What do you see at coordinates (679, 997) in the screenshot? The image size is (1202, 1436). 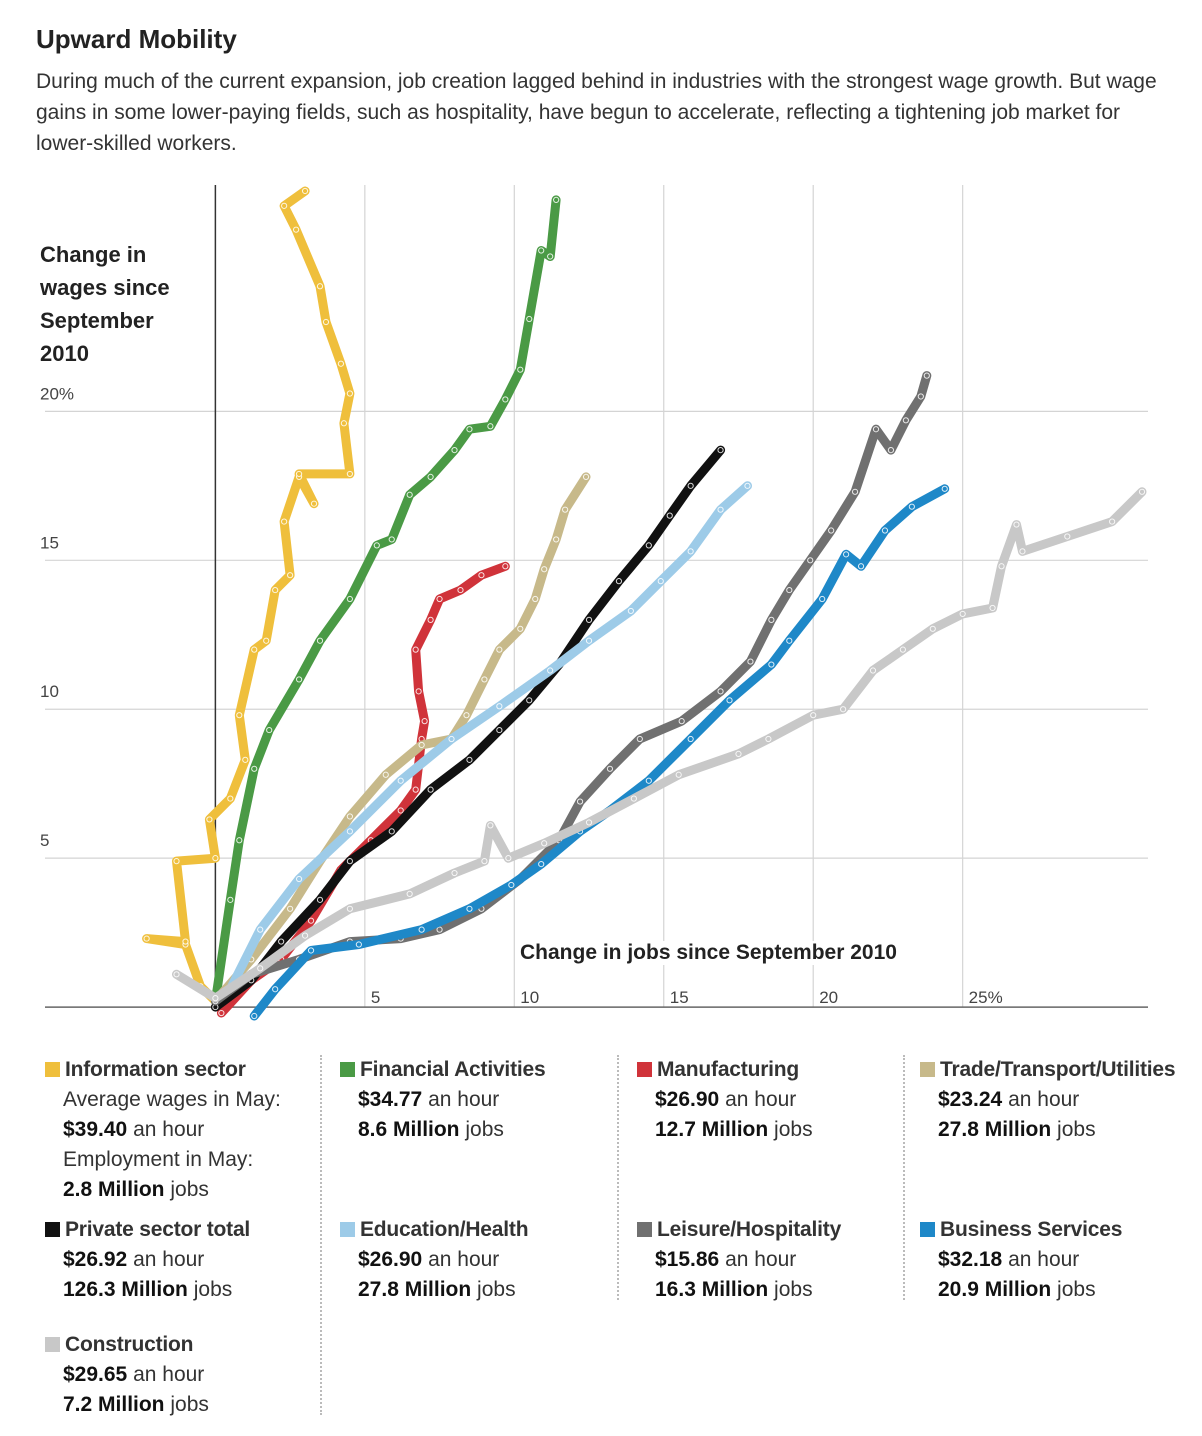 I see `x-tick-label: 15` at bounding box center [679, 997].